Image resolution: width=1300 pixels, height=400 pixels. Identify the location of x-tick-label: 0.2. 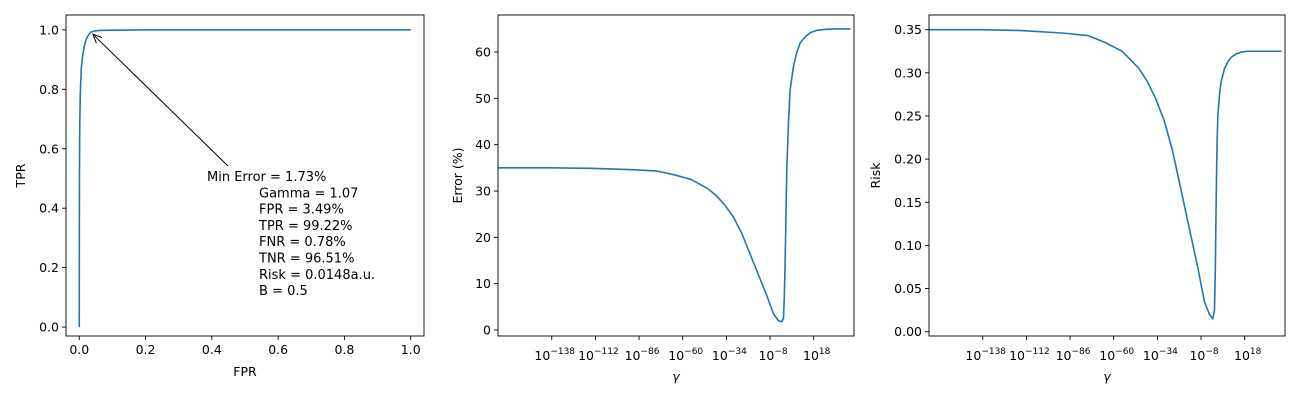
(146, 349).